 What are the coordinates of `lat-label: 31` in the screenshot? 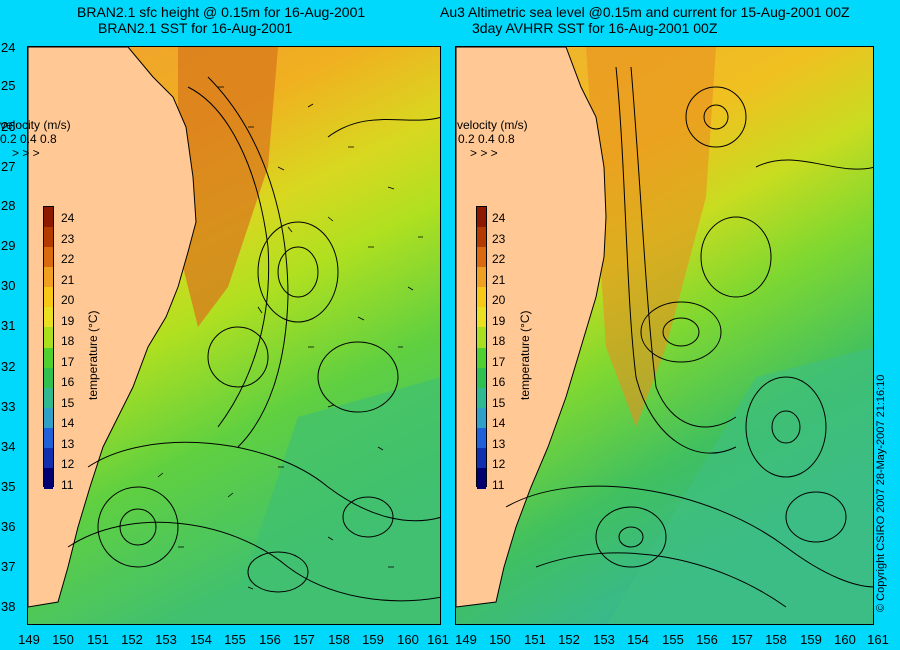 It's located at (8, 325).